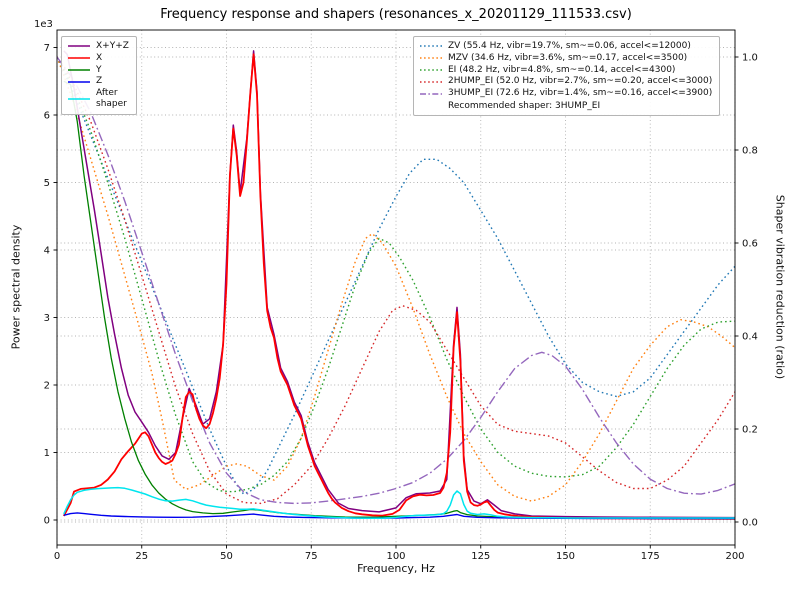 This screenshot has width=800, height=600. Describe the element at coordinates (431, 46) in the screenshot. I see `zv-legend-line-icon` at that location.